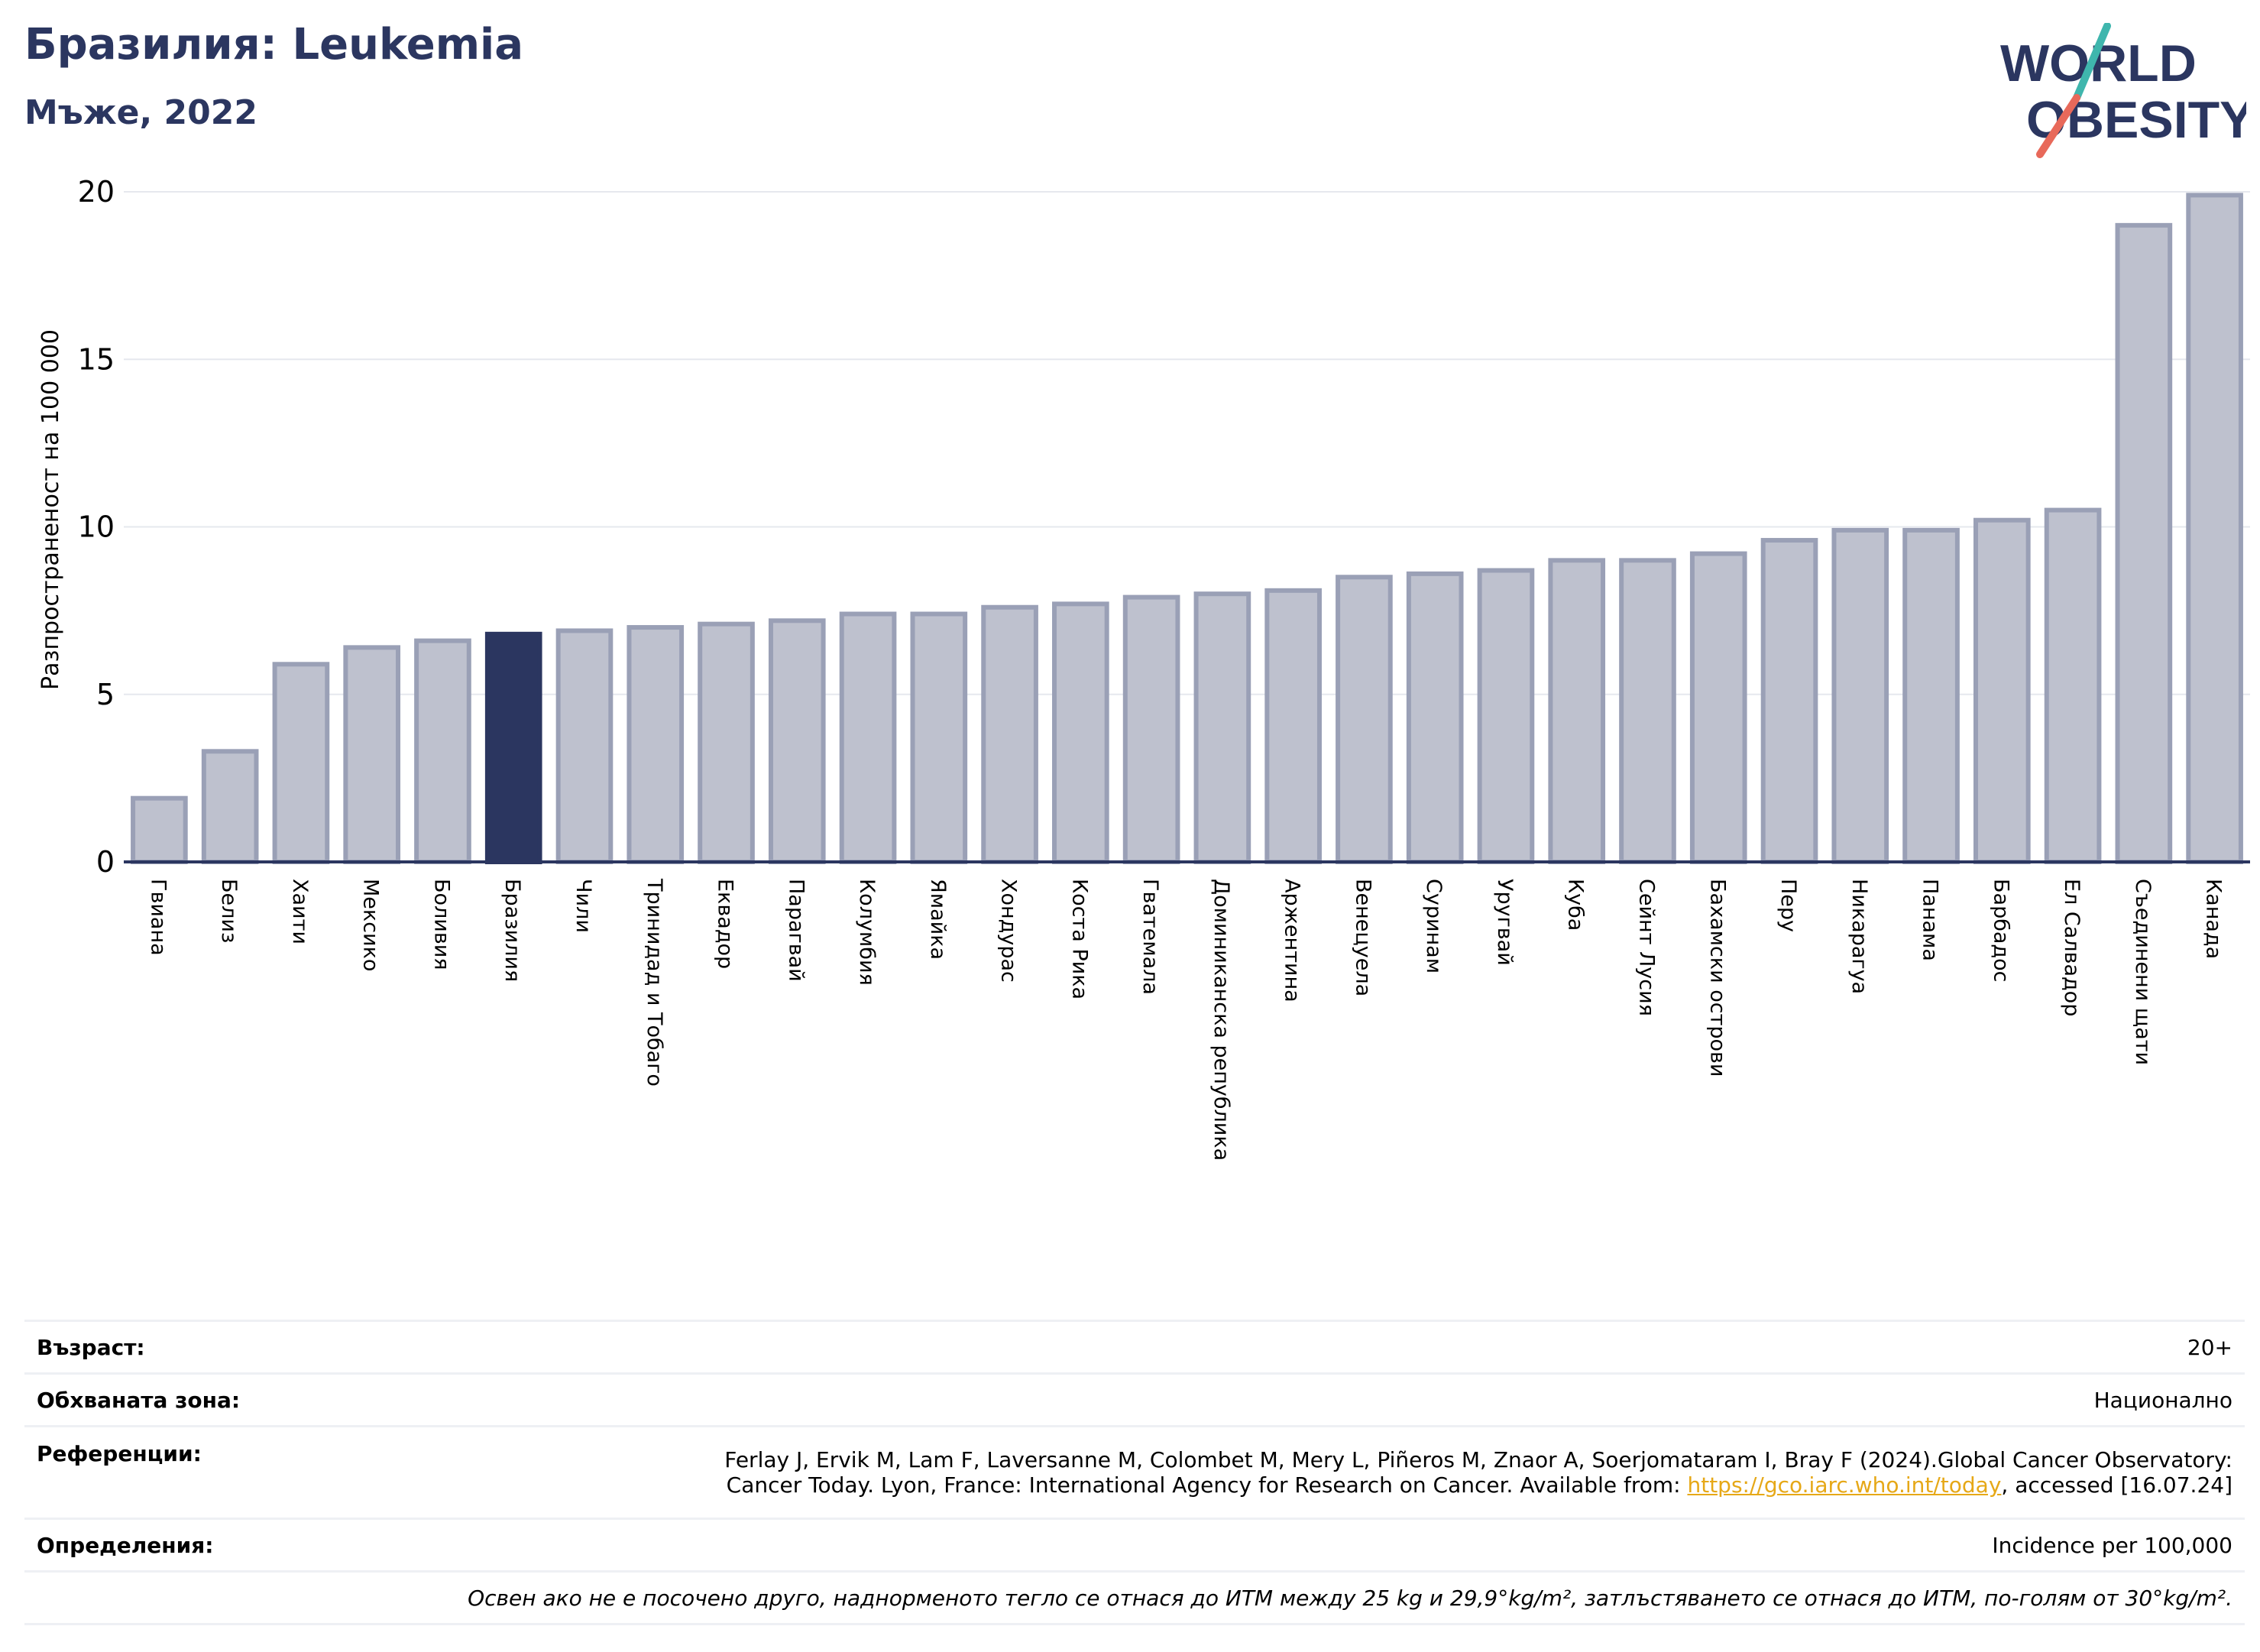  Describe the element at coordinates (300, 911) in the screenshot. I see `x-tick-label: Хаити` at that location.